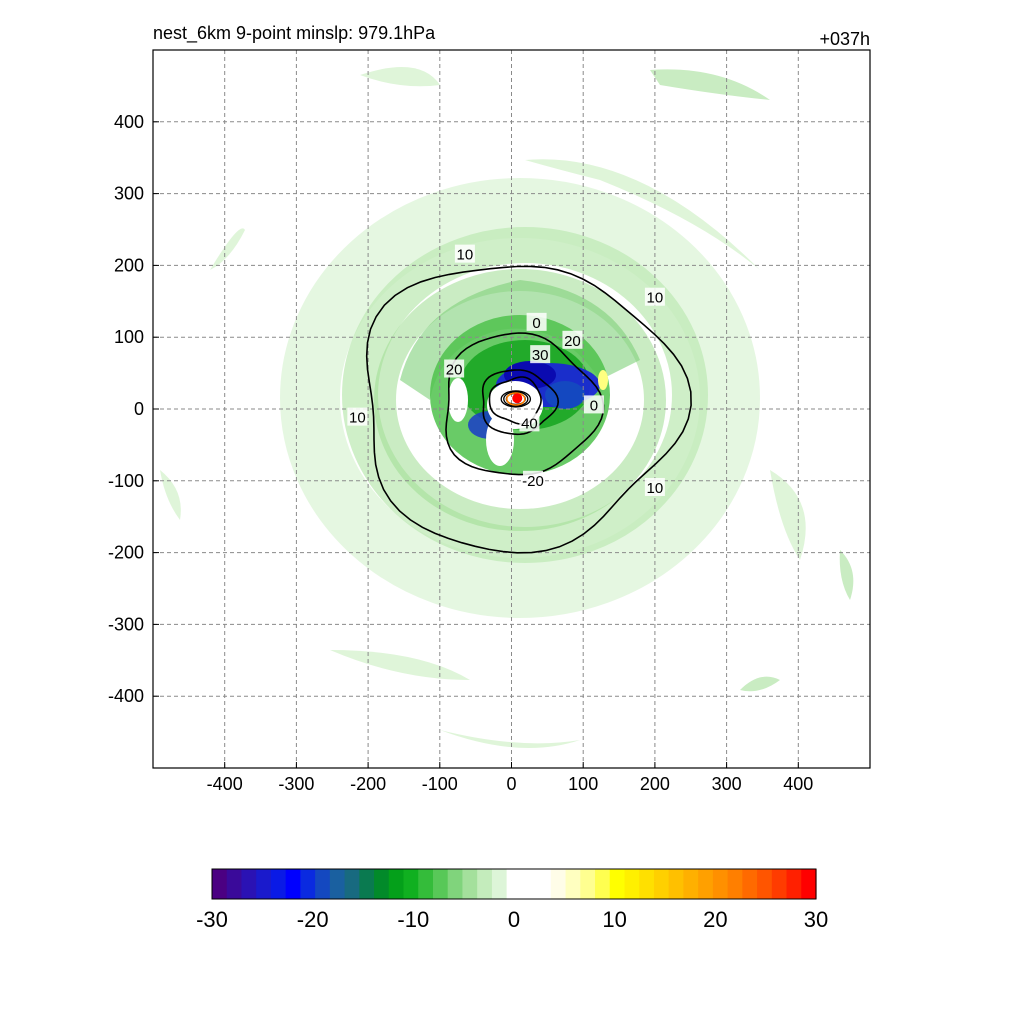  What do you see at coordinates (296, 784) in the screenshot?
I see `x-tick-label: -300` at bounding box center [296, 784].